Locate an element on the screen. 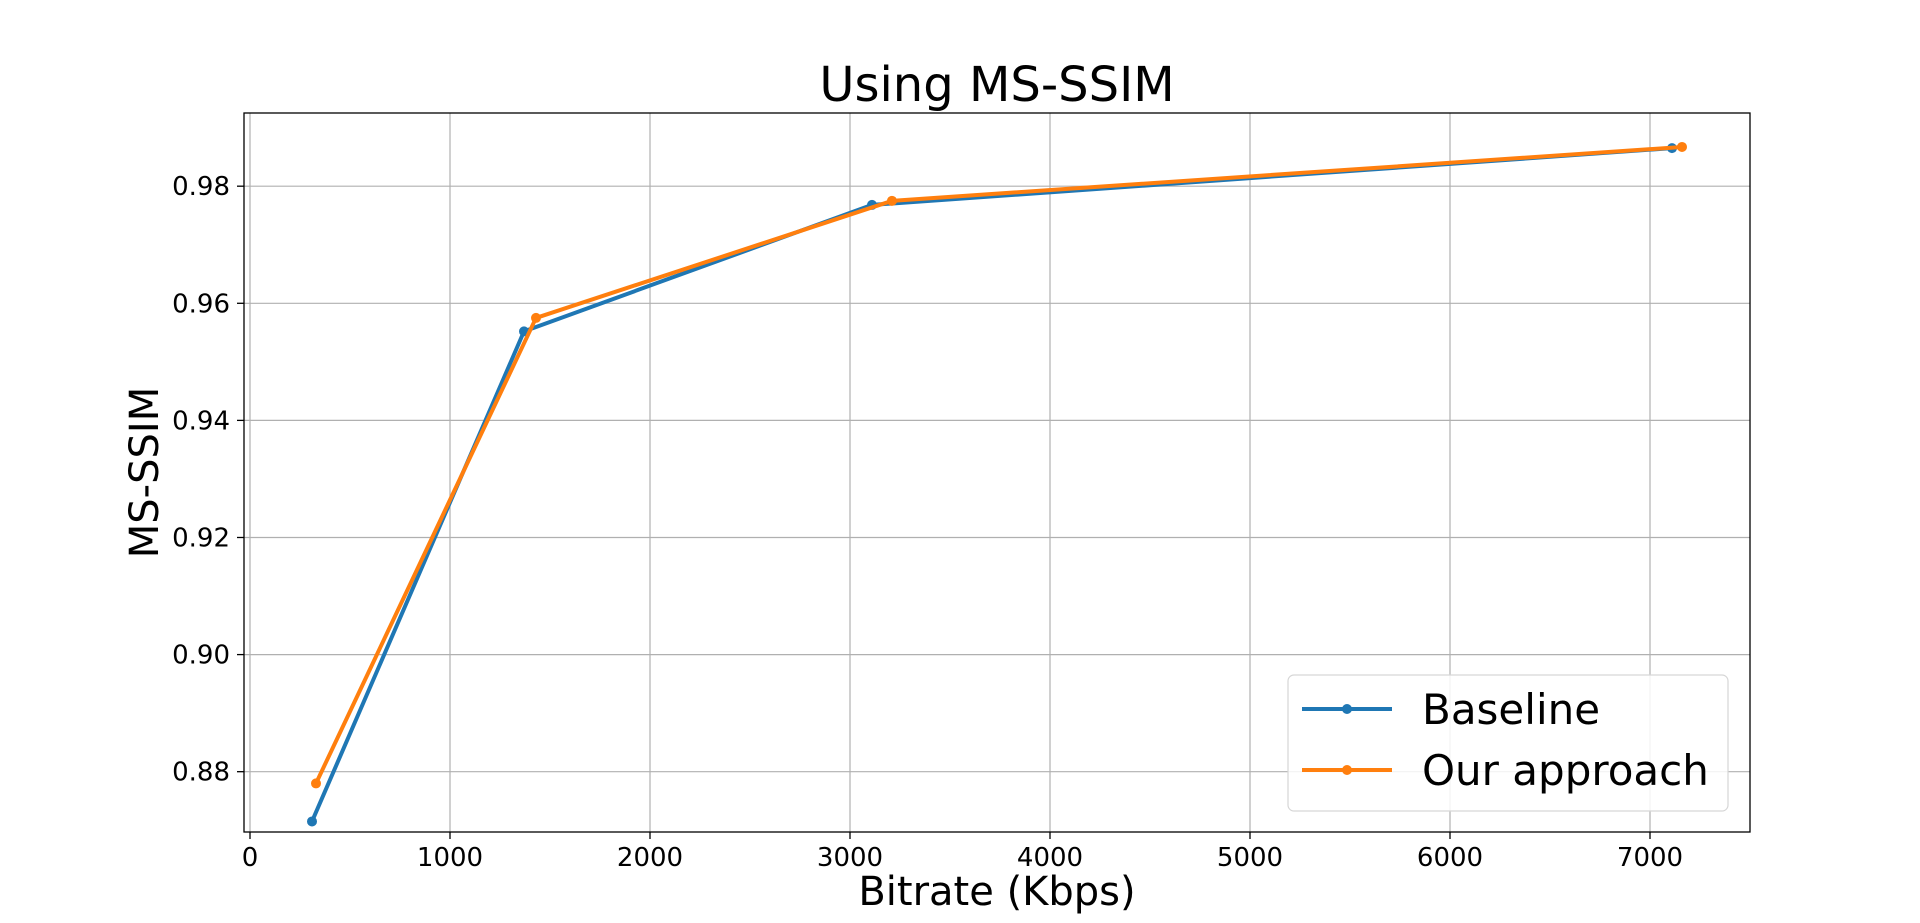  x-axis-label: Bitrate (Kbps) is located at coordinates (996, 892).